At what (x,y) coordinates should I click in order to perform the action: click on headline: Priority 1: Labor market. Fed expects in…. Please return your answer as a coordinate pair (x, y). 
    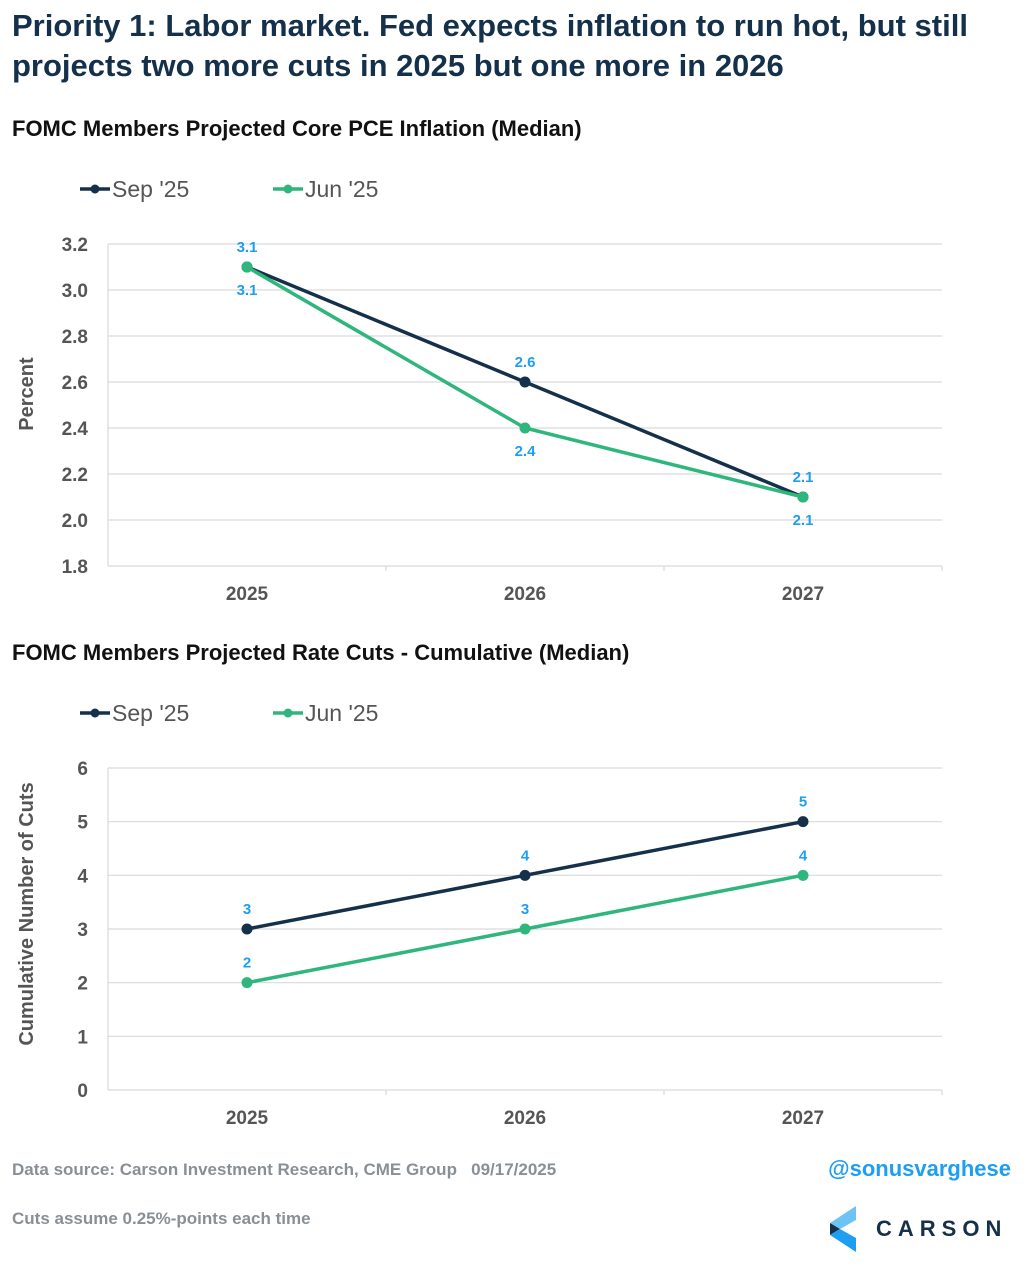
    Looking at the image, I should click on (490, 45).